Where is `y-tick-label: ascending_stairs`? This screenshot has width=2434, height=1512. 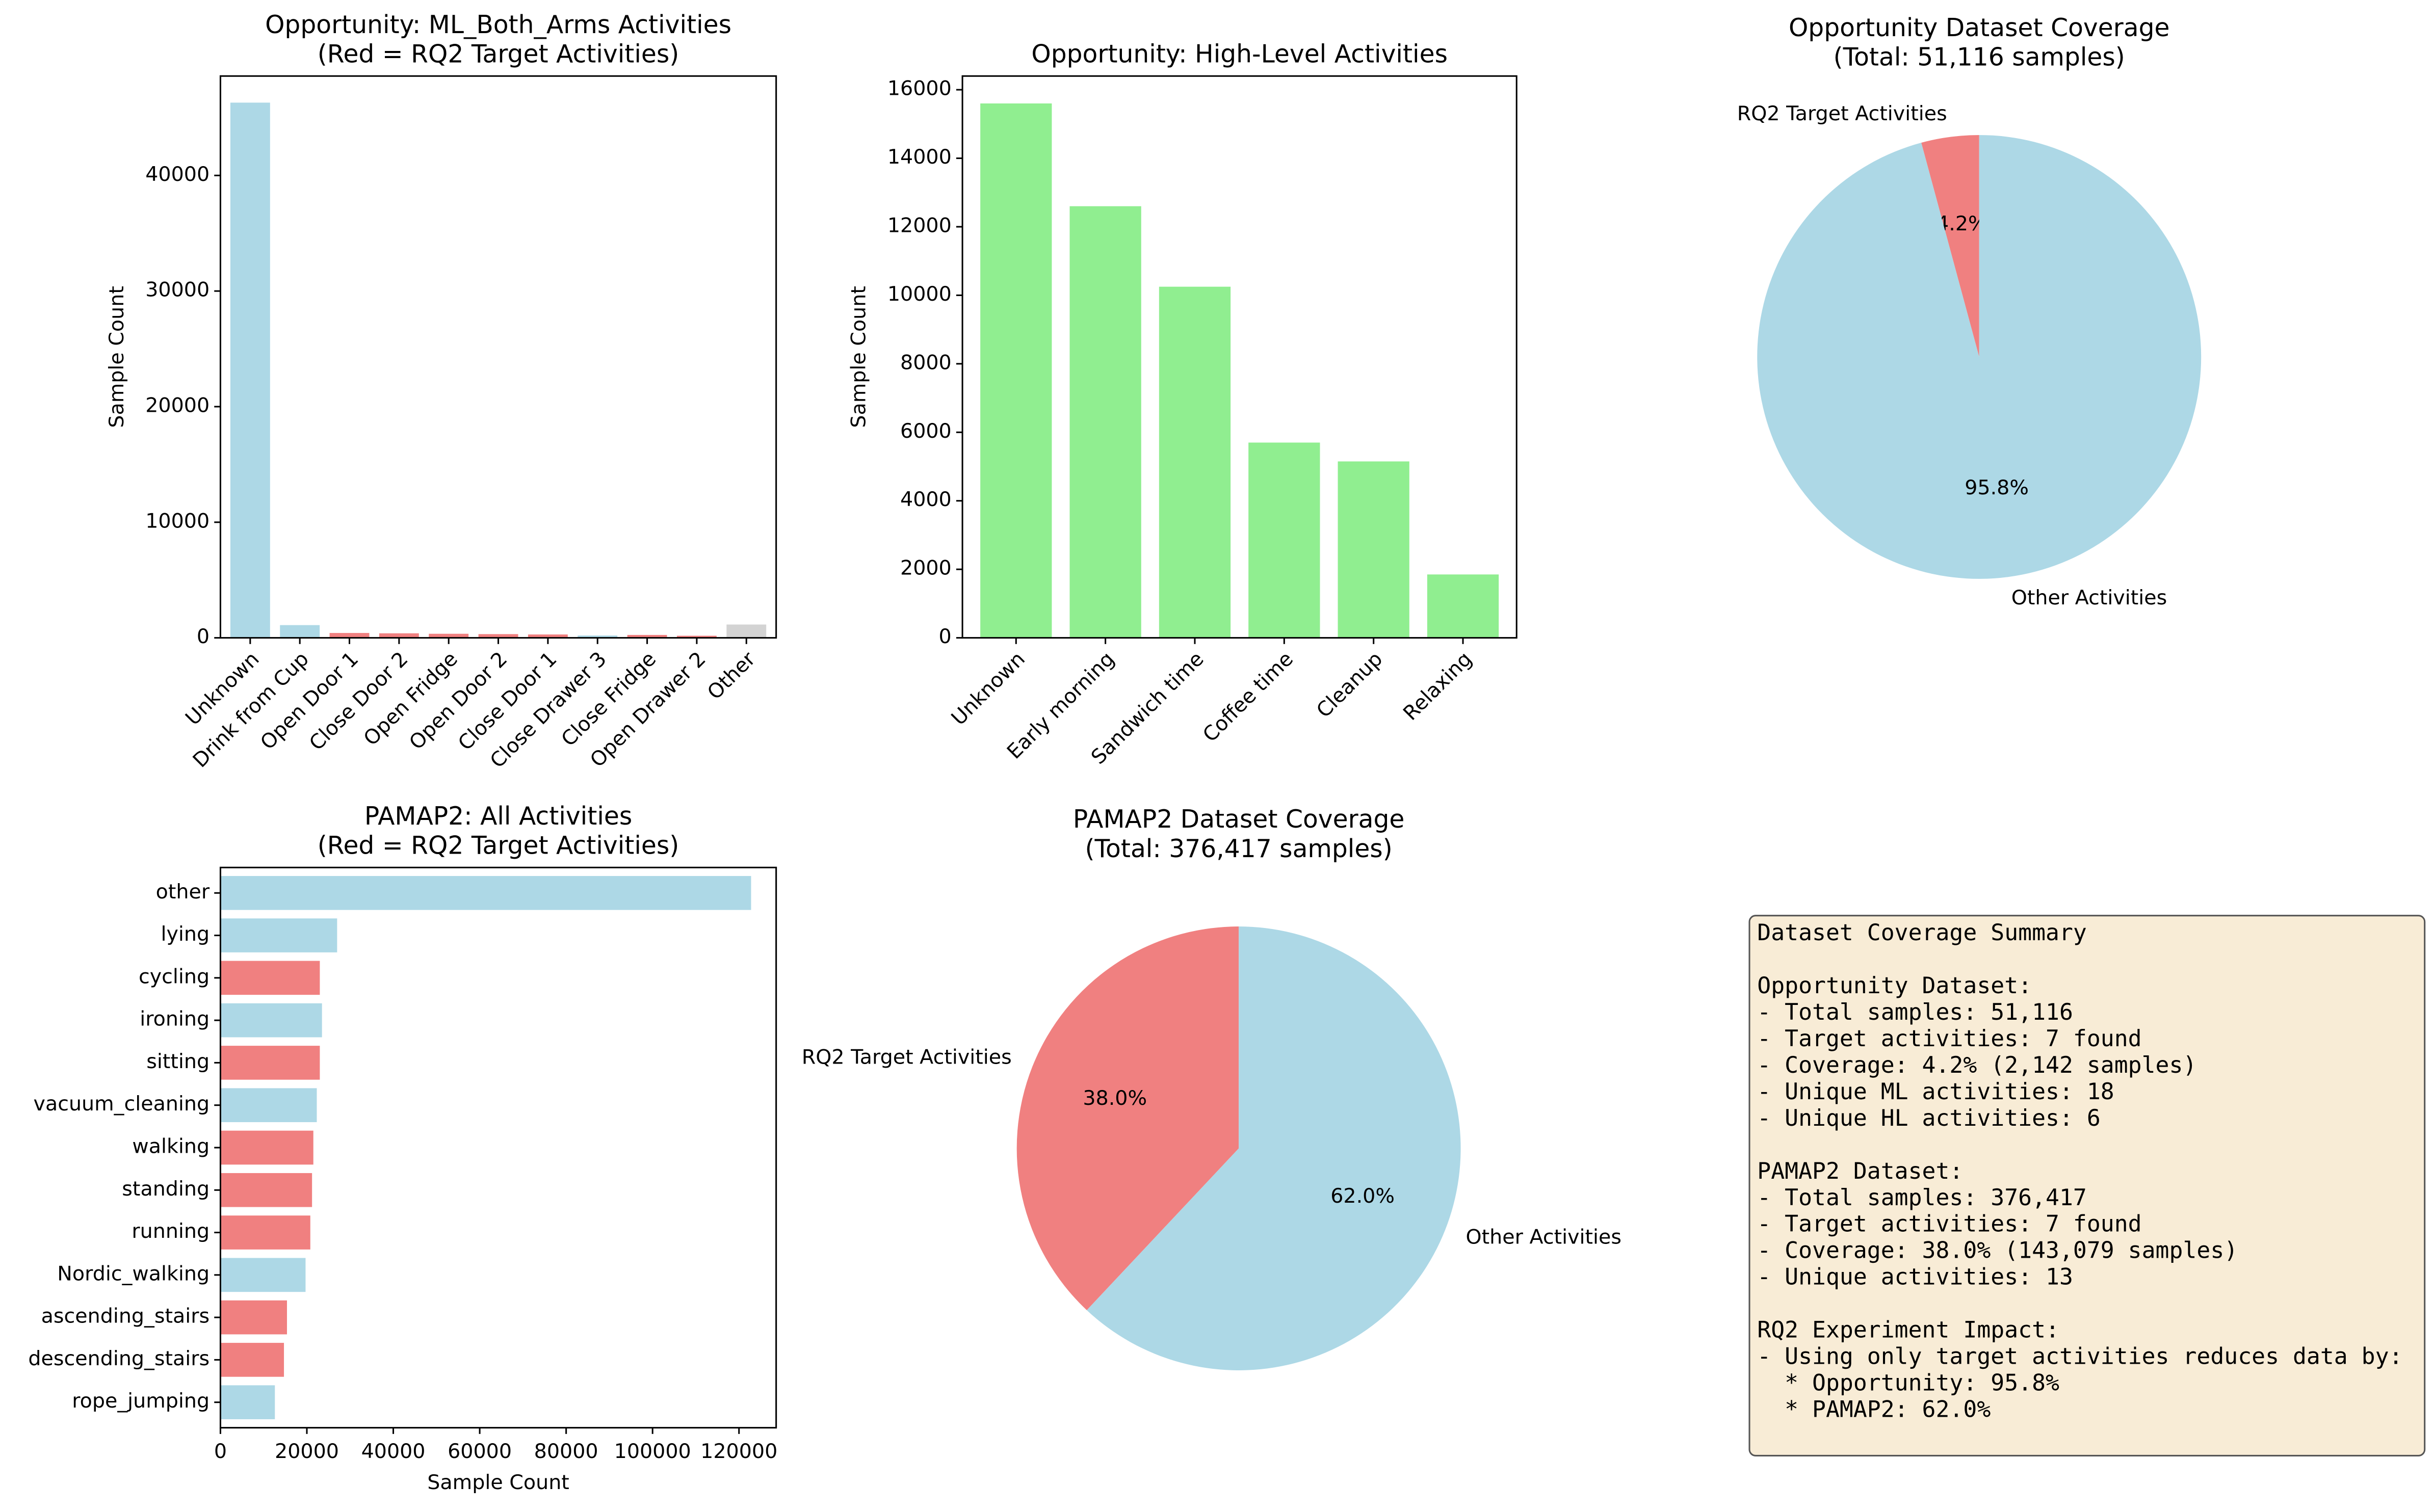 y-tick-label: ascending_stairs is located at coordinates (126, 1316).